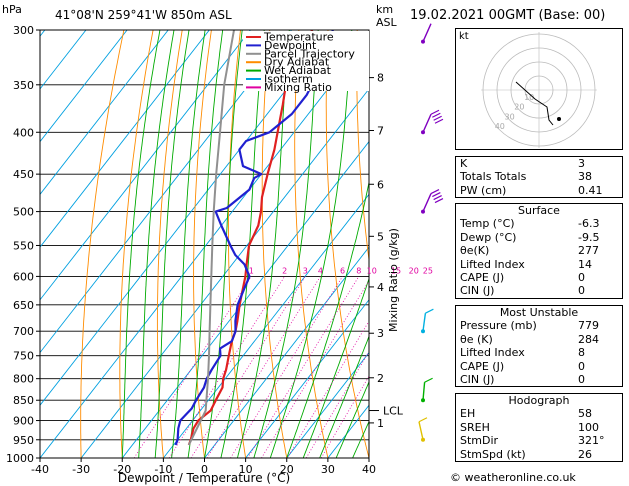 This screenshot has height=486, width=629. What do you see at coordinates (380, 333) in the screenshot?
I see `km-tick-label: 3` at bounding box center [380, 333].